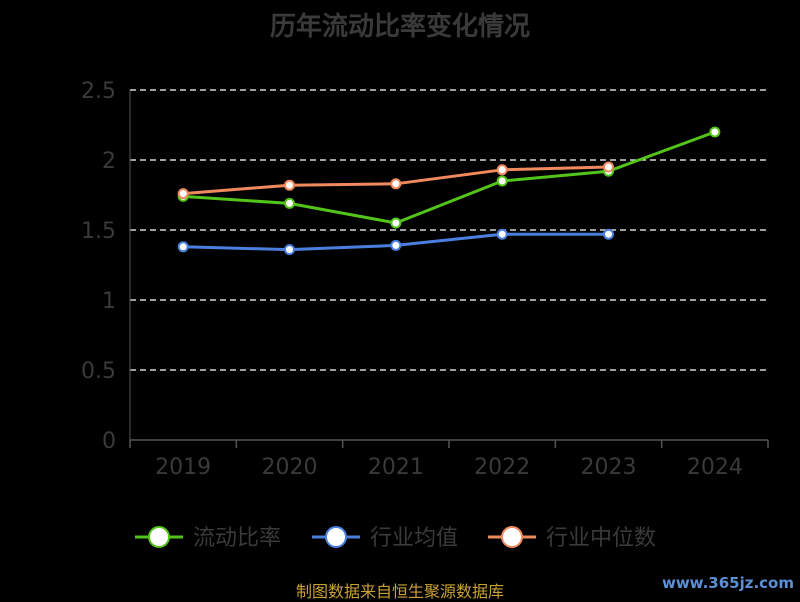 The image size is (800, 602). What do you see at coordinates (399, 591) in the screenshot?
I see `data-source-note: 制图数据来自恒生聚源数据库` at bounding box center [399, 591].